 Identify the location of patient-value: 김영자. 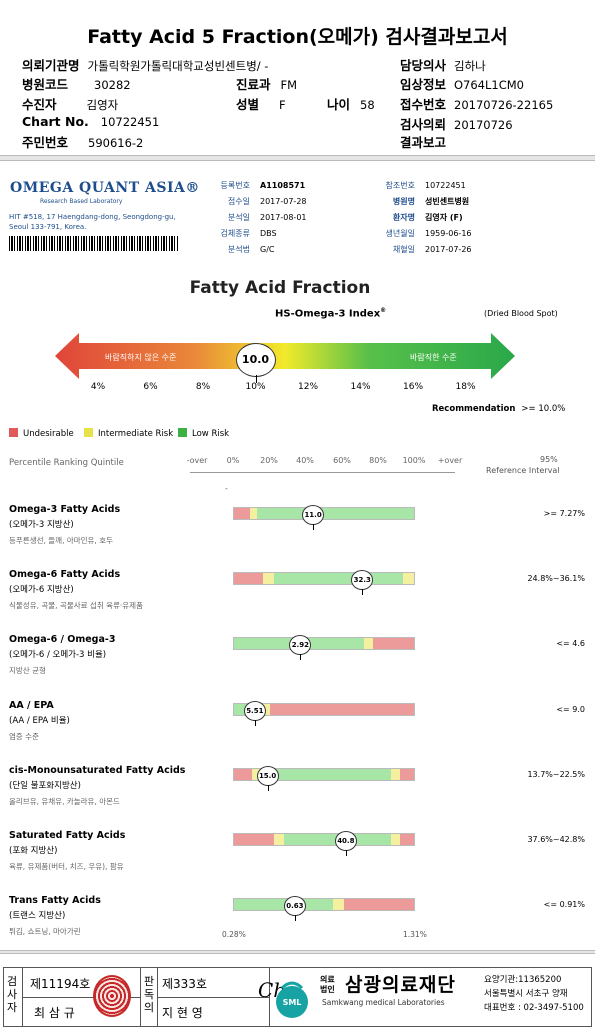
(102, 105).